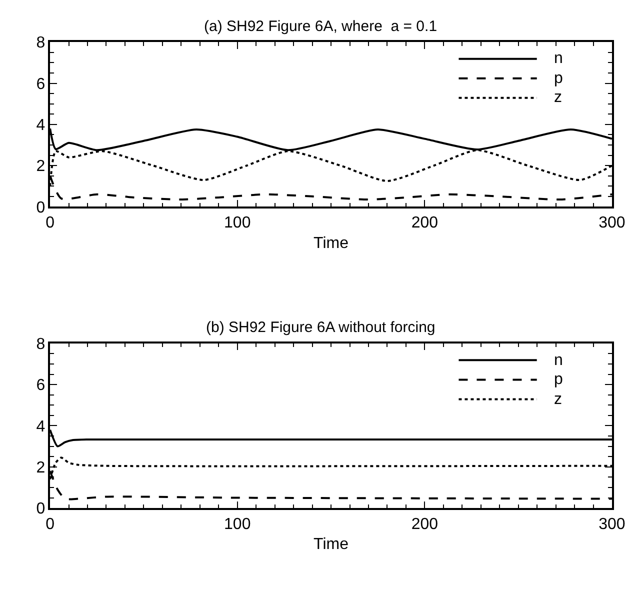 The height and width of the screenshot is (595, 644). Describe the element at coordinates (321, 327) in the screenshot. I see `chart-title: (b) SH92 Figure 6A without forcing` at that location.